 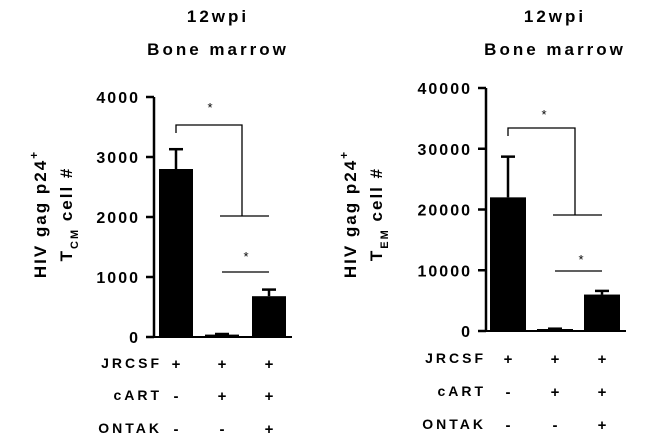 I want to click on chart-left-ylabel-line1: HIV gag p24+, so click(x=38, y=214).